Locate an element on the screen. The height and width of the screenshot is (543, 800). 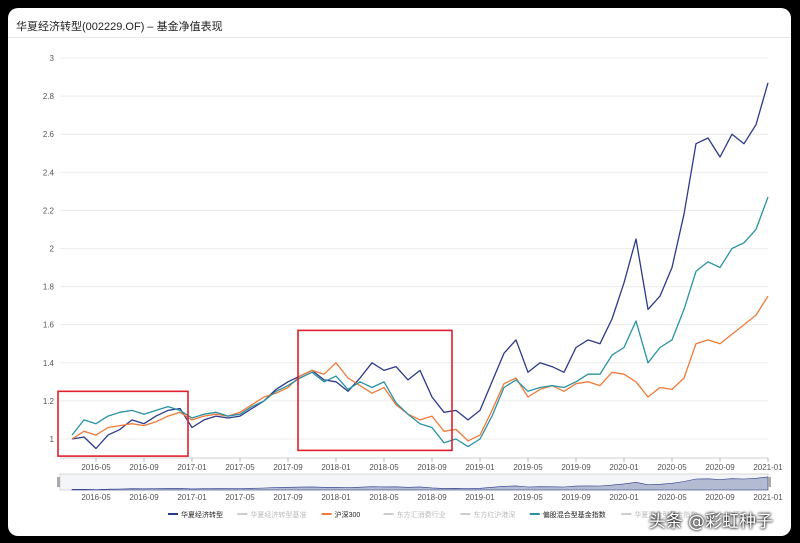
legend-item: 华夏经济转型基准 is located at coordinates (271, 514).